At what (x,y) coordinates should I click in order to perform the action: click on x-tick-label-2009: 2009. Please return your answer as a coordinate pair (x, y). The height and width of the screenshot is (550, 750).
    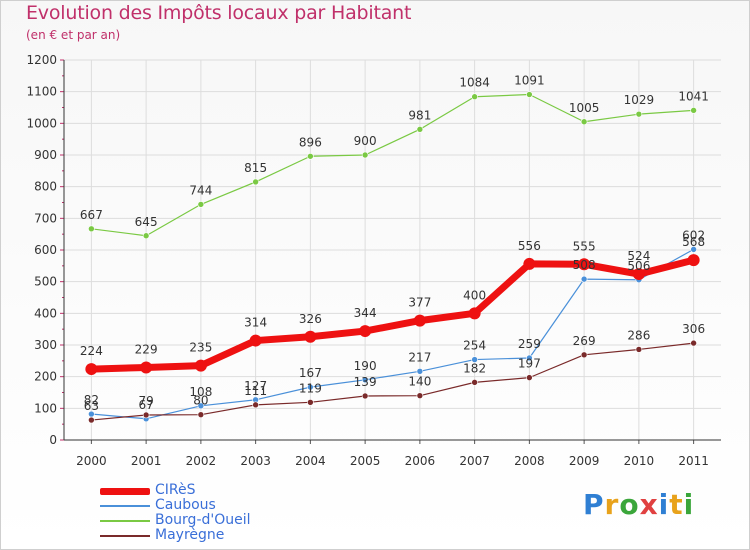
    Looking at the image, I should click on (584, 461).